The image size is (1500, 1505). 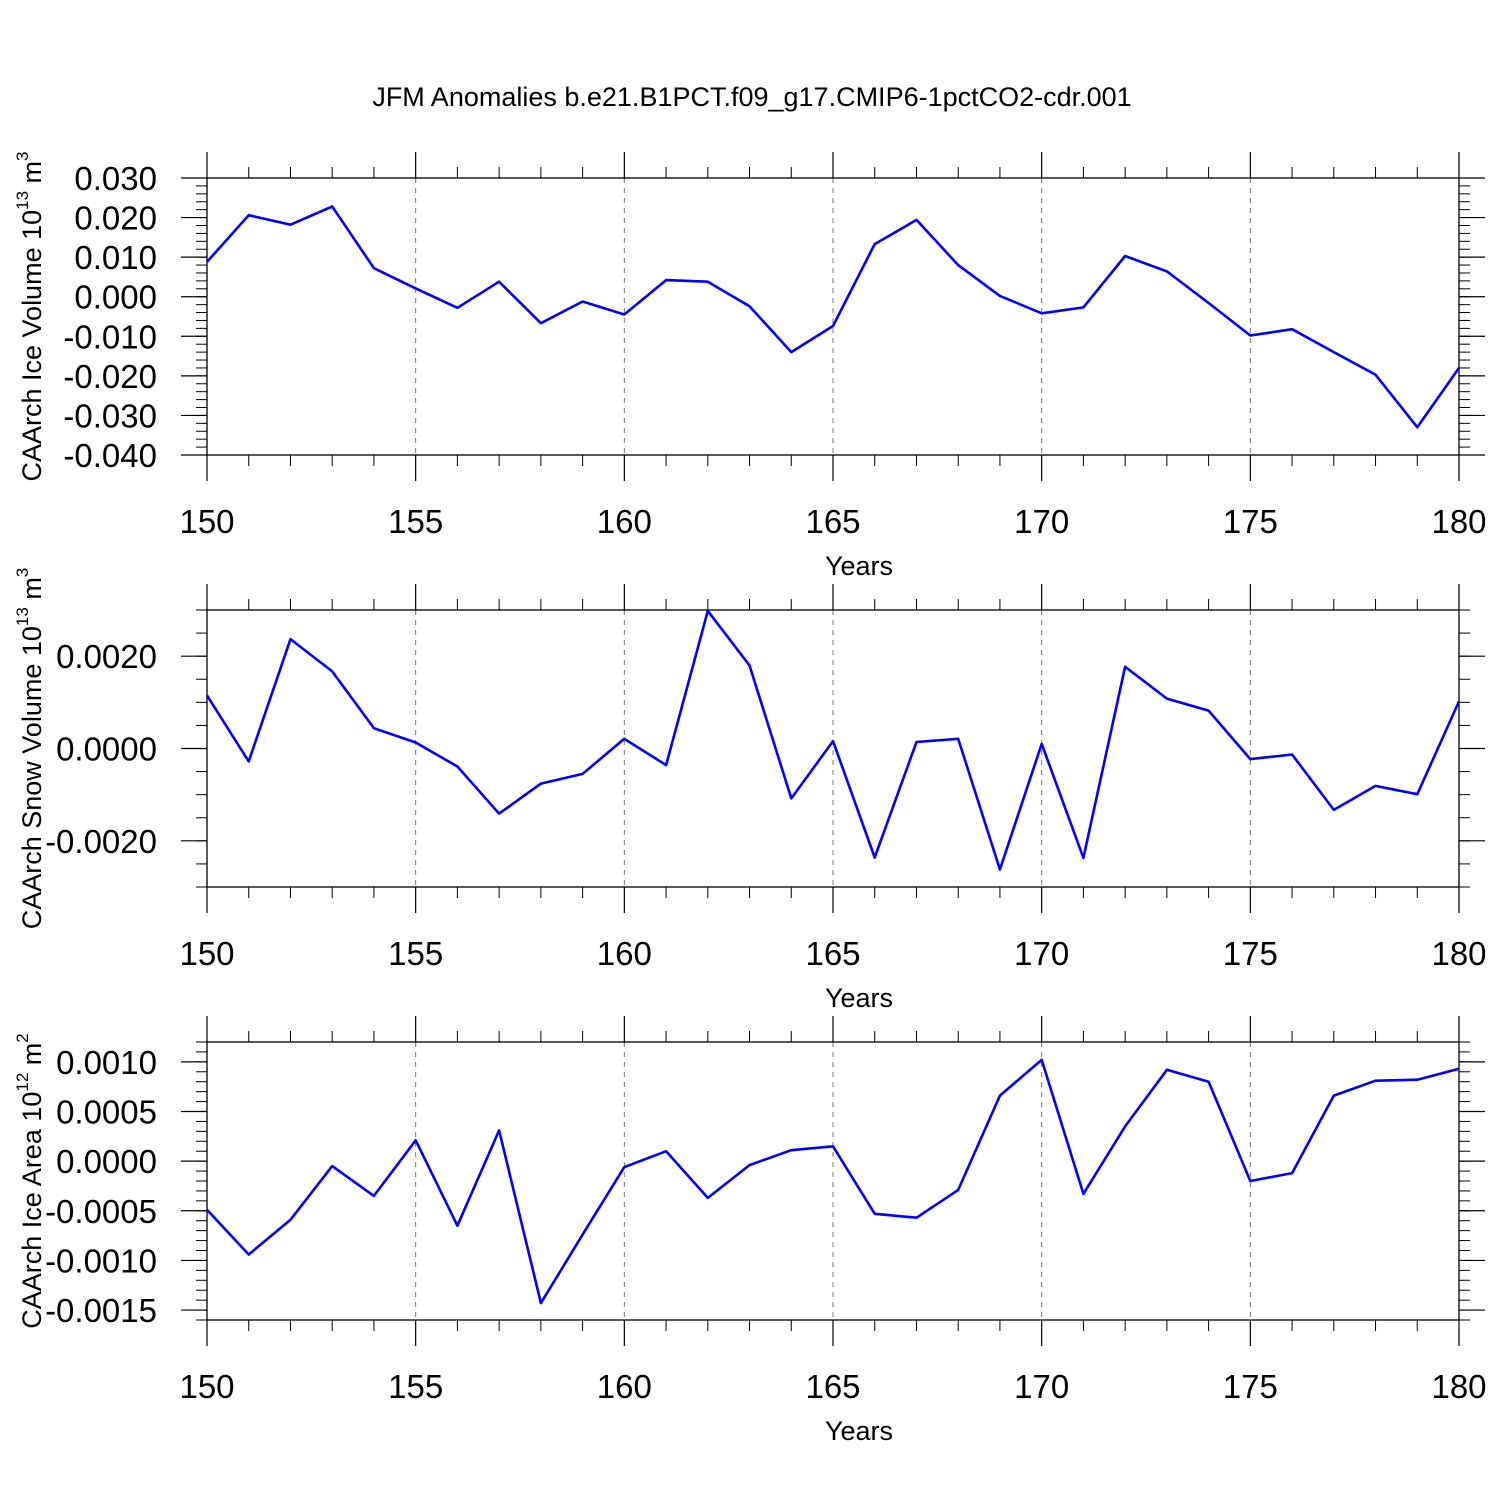 I want to click on y-axis-title: CAArch Ice Area 1012 m2, so click(x=30, y=1181).